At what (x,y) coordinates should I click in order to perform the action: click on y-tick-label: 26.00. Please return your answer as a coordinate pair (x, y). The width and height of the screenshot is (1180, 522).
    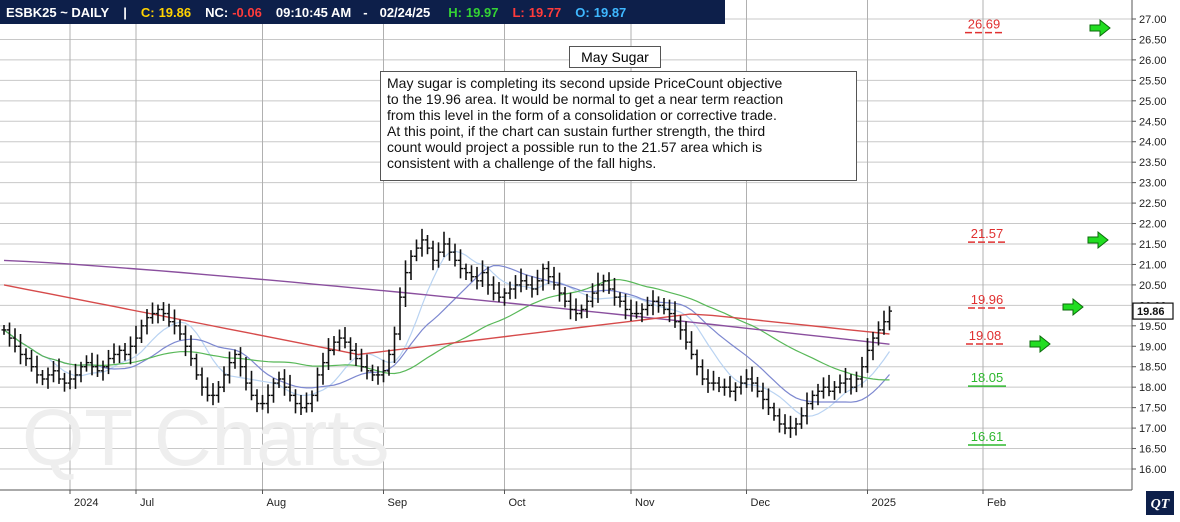
    Looking at the image, I should click on (1153, 61).